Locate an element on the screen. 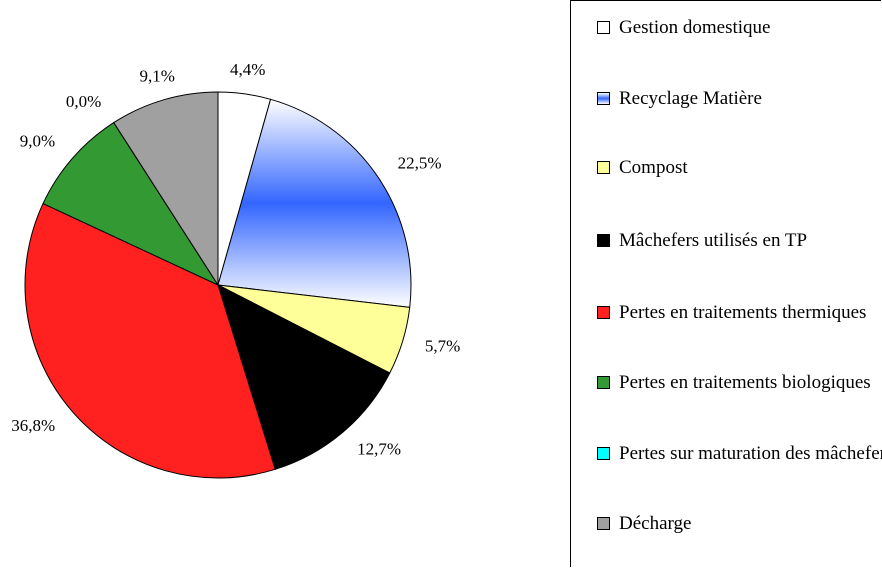  data-label: 4,4% is located at coordinates (247, 69).